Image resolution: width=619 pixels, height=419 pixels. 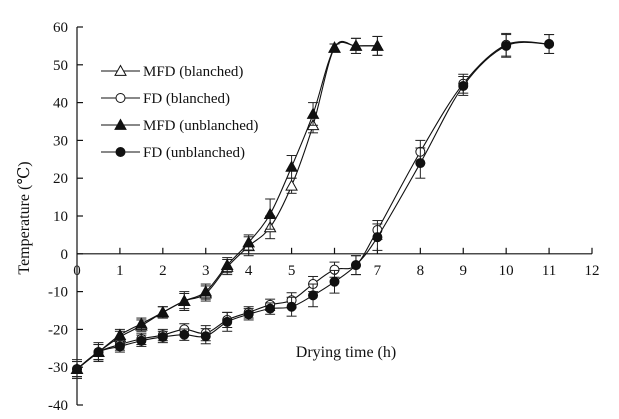 I want to click on y-tick-label: 0, so click(x=65, y=255).